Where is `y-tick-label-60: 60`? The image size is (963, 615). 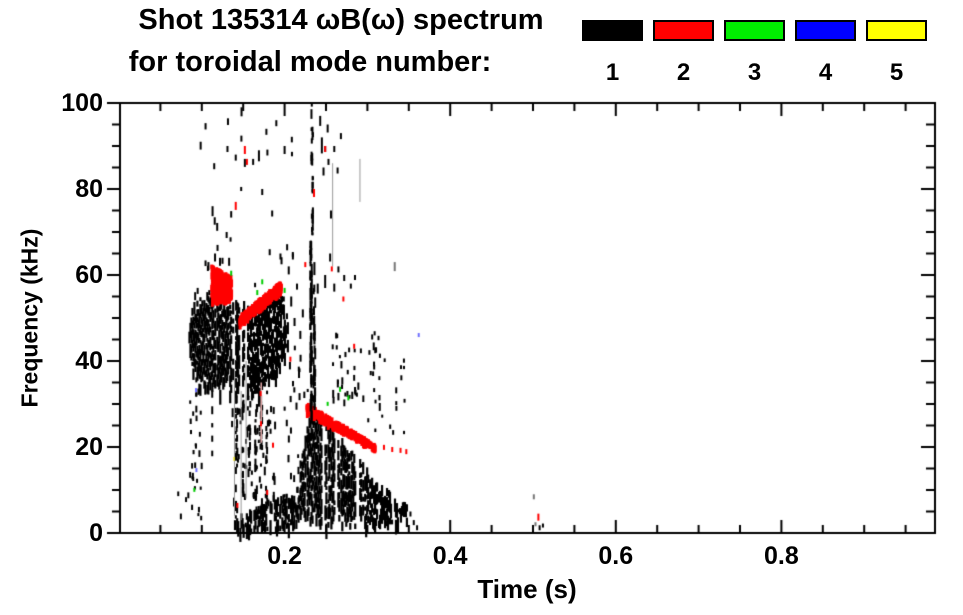 y-tick-label-60: 60 is located at coordinates (89, 275).